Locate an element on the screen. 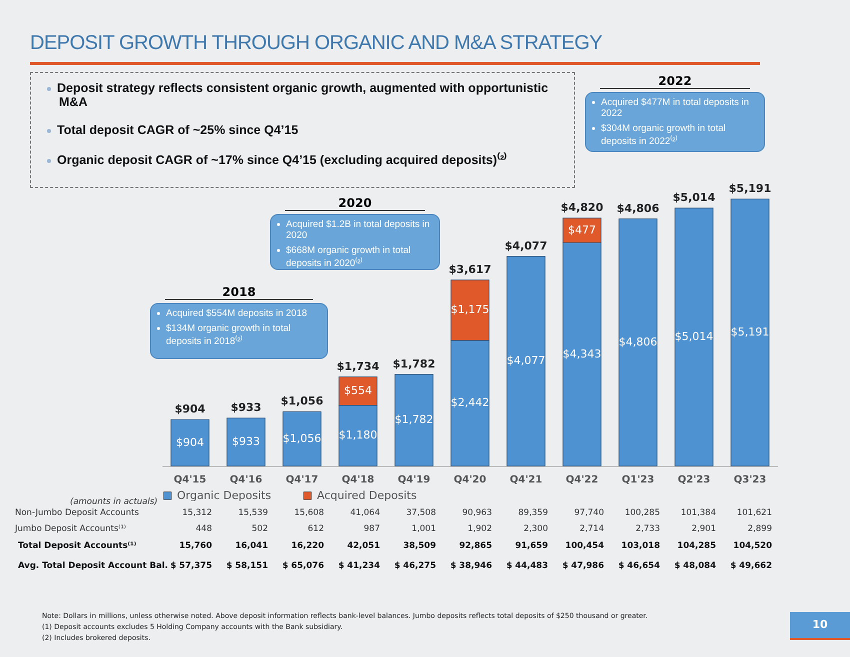 The image size is (850, 657). annotation: $668M organic growth in total deposits in 2020⁽²⁾ is located at coordinates (348, 257).